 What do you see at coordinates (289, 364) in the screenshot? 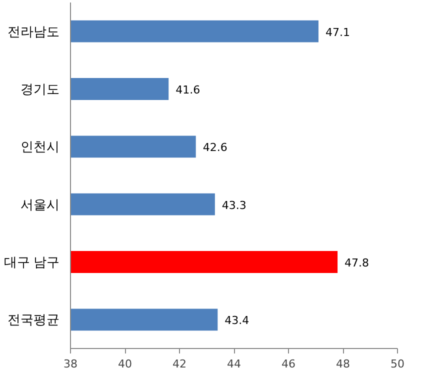
I see `x-tick-label: 46` at bounding box center [289, 364].